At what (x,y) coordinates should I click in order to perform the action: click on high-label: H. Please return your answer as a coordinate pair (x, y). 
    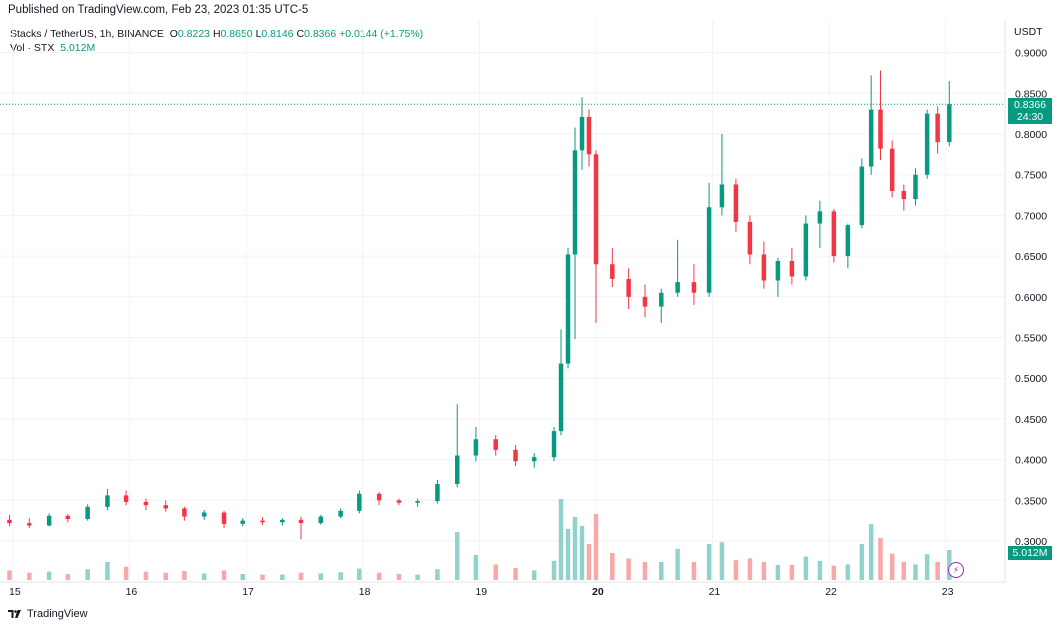
    Looking at the image, I should click on (216, 34).